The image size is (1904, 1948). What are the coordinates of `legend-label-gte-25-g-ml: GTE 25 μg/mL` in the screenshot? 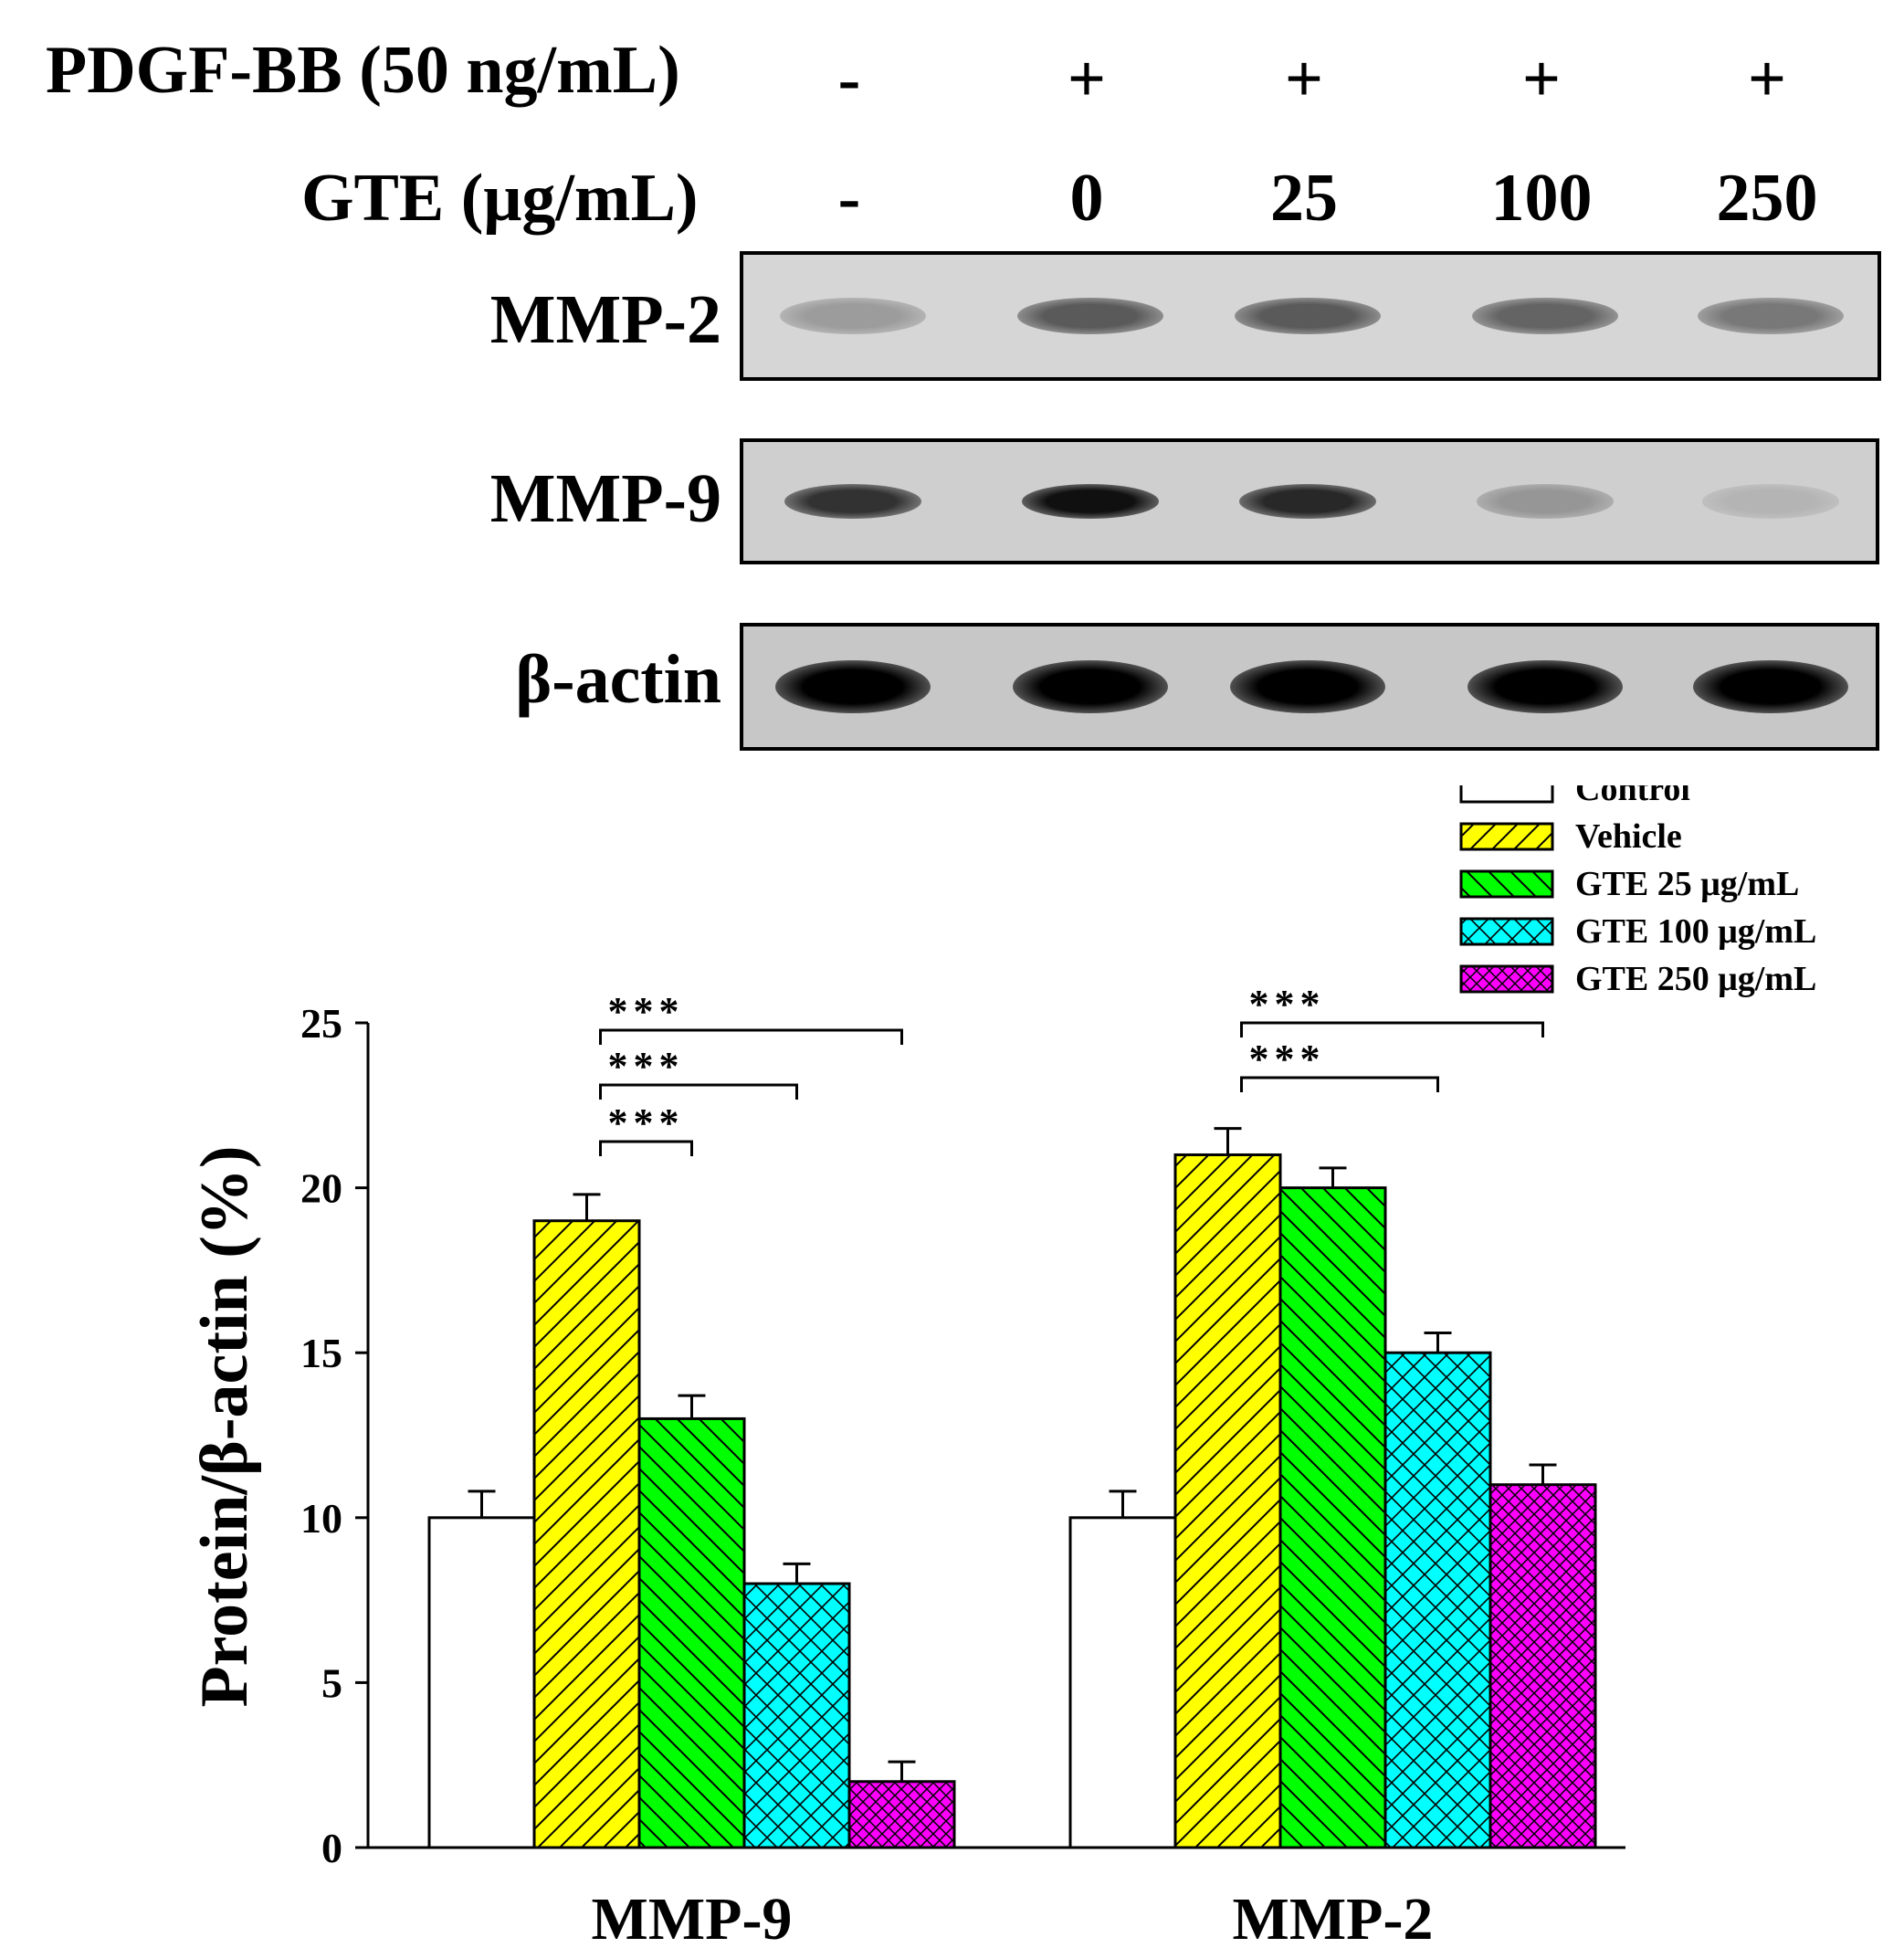 It's located at (1687, 884).